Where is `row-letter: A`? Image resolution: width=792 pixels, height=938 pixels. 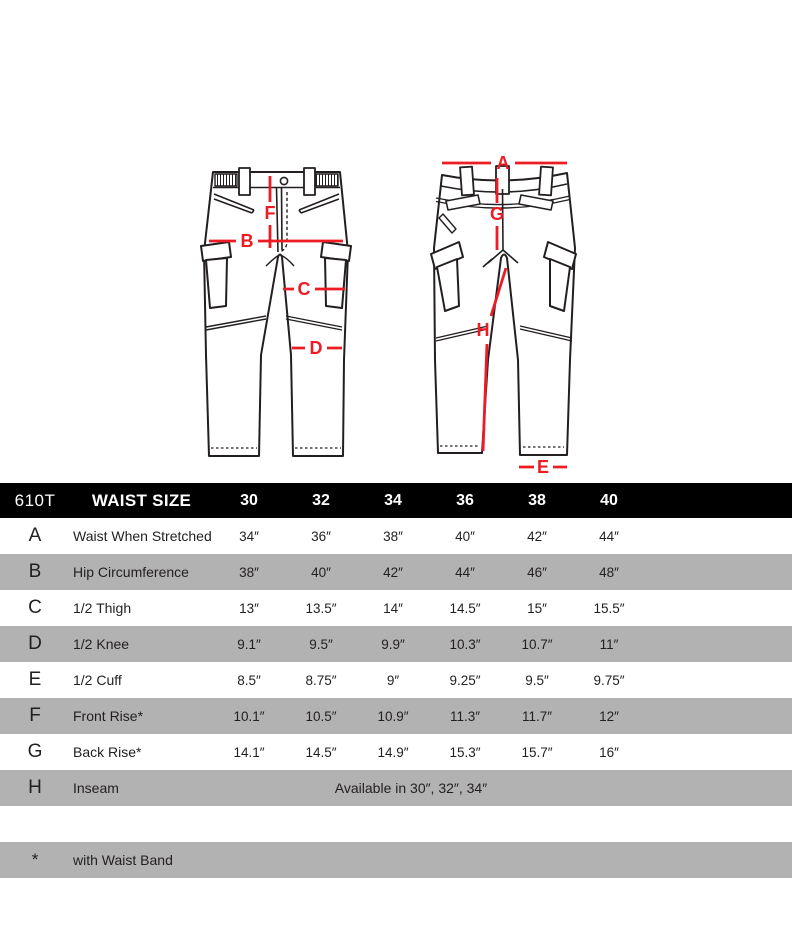 row-letter: A is located at coordinates (35, 535).